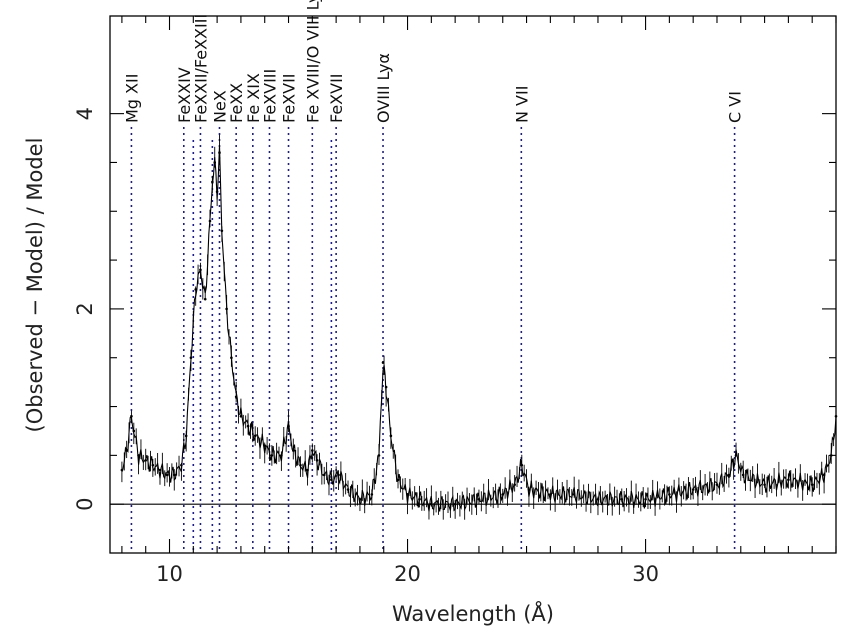 This screenshot has height=643, width=850. What do you see at coordinates (735, 107) in the screenshot?
I see `line-label: C VI` at bounding box center [735, 107].